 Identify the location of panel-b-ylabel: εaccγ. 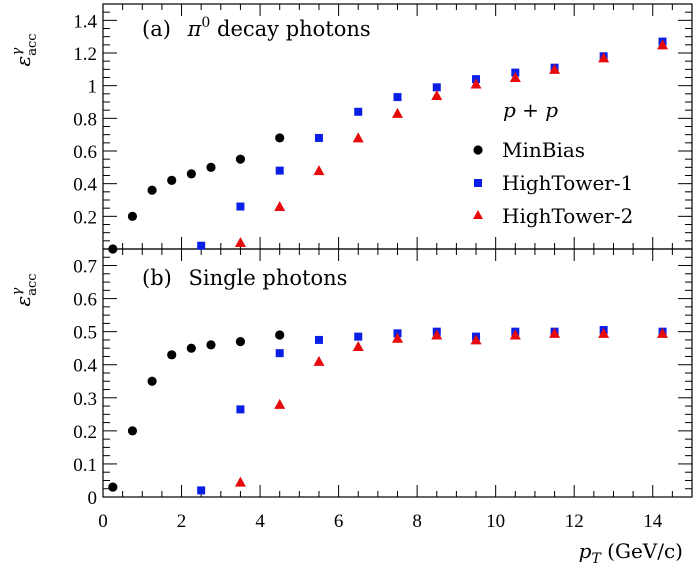
(25, 289).